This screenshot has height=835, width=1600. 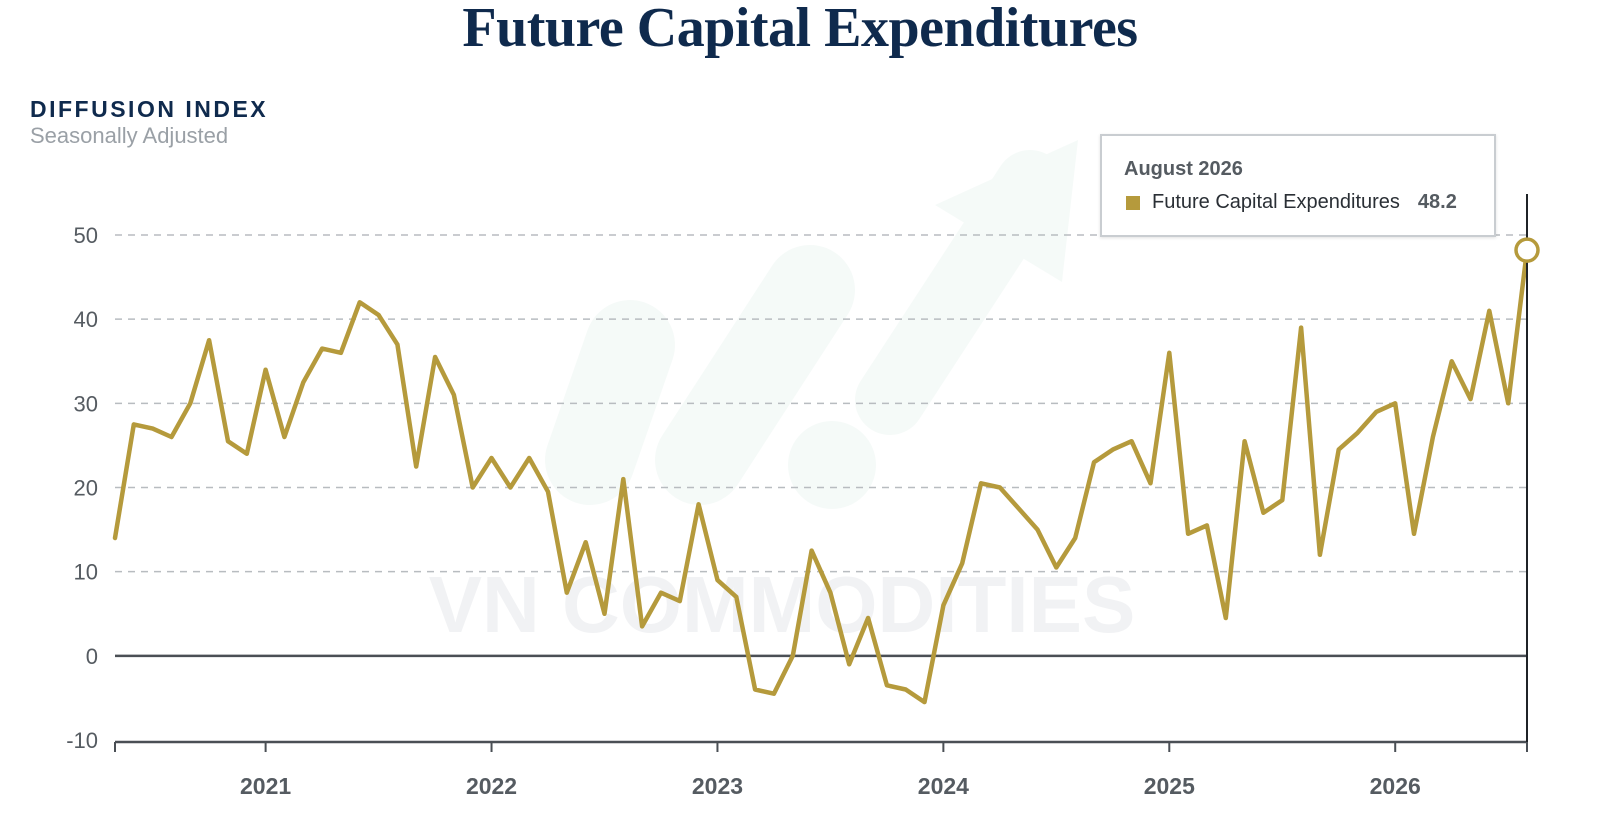 I want to click on tooltip-date: August 2026, so click(x=1183, y=169).